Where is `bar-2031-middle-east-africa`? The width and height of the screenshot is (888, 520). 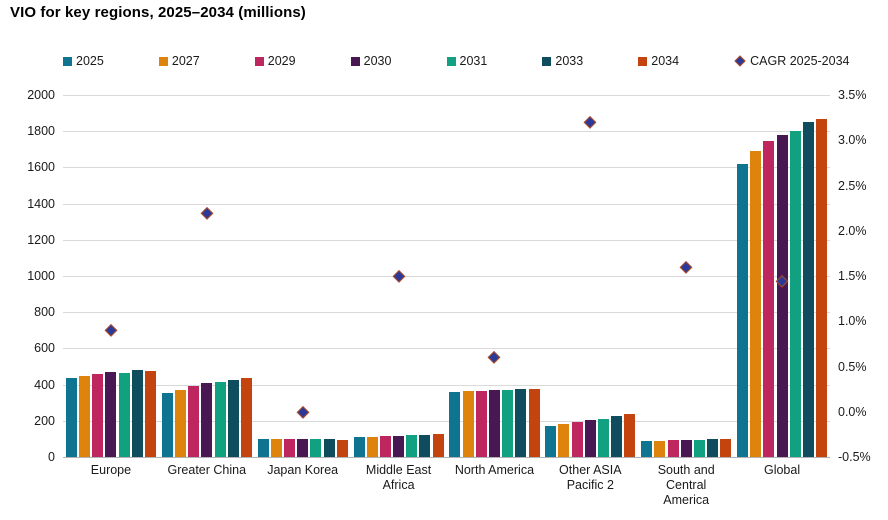 bar-2031-middle-east-africa is located at coordinates (412, 446).